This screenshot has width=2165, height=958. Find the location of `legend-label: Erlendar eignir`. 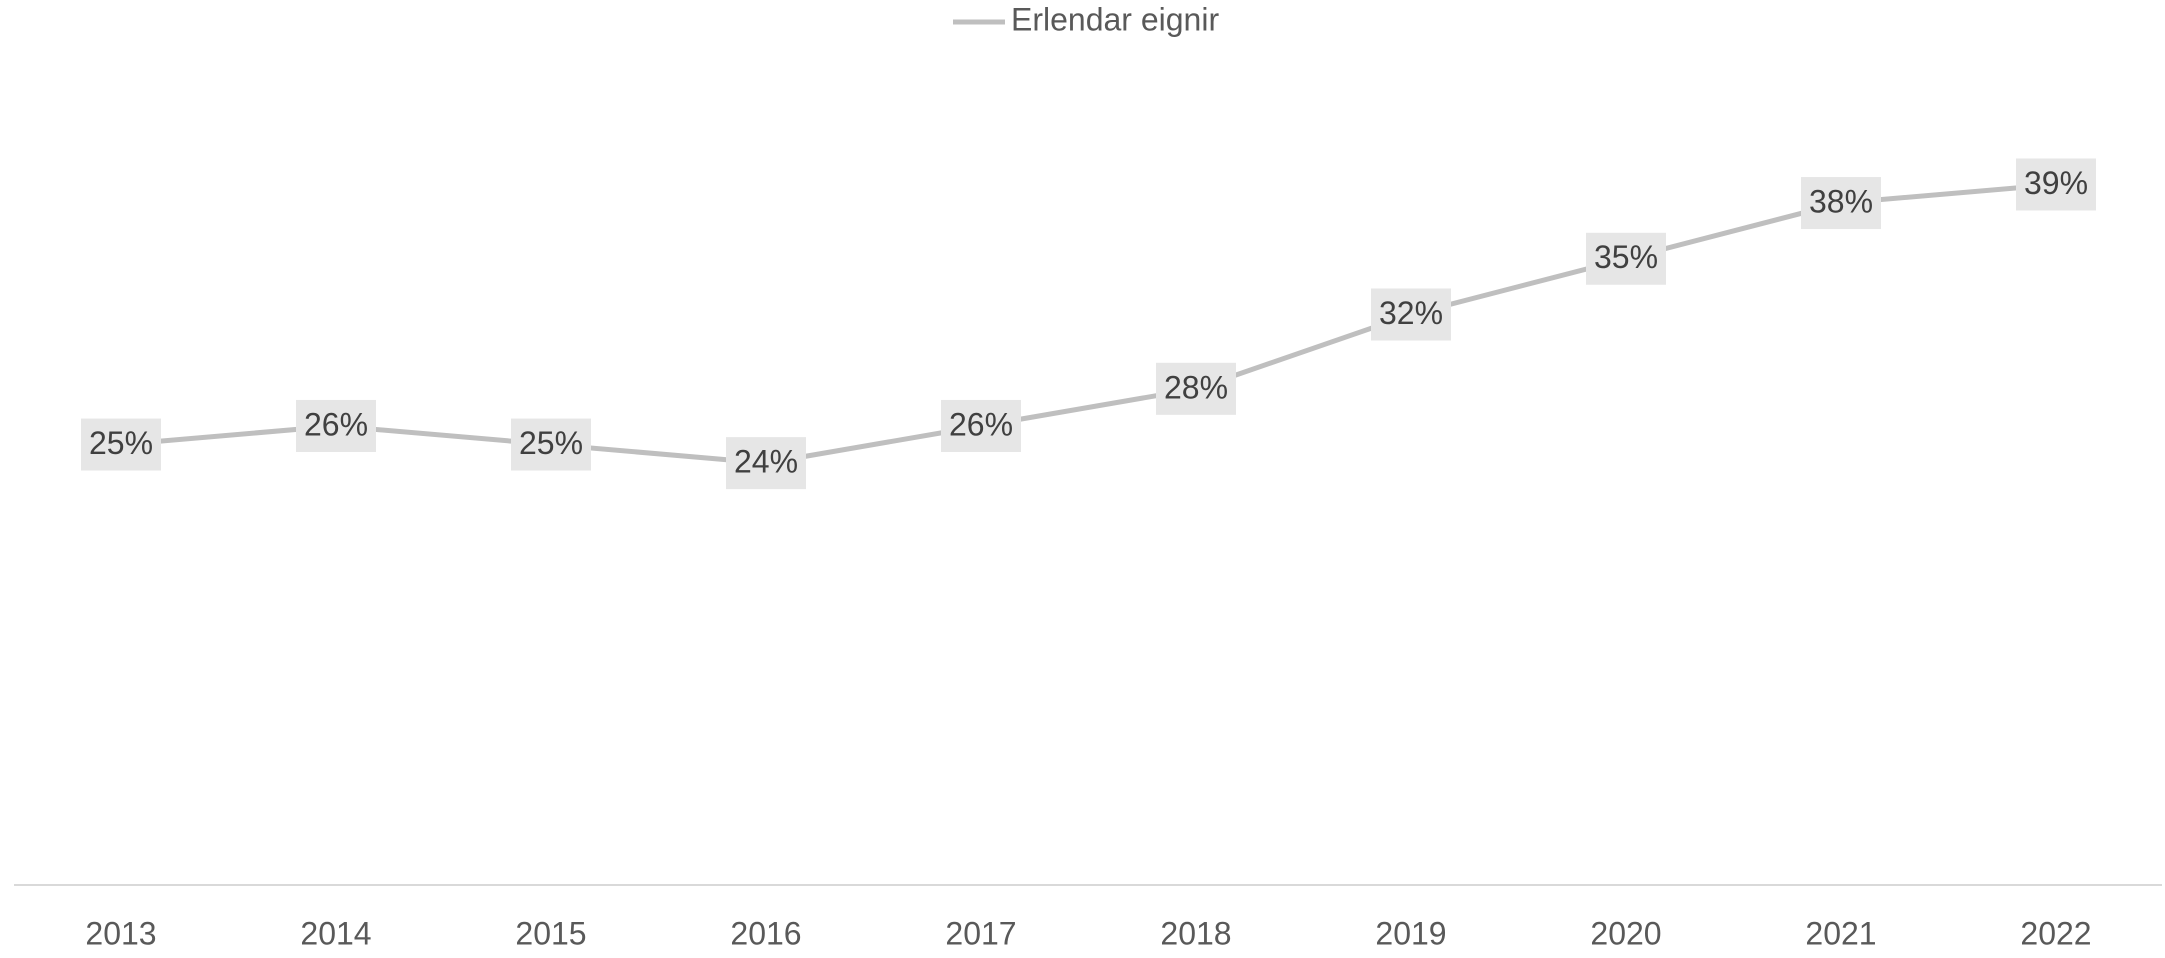

legend-label: Erlendar eignir is located at coordinates (1115, 19).